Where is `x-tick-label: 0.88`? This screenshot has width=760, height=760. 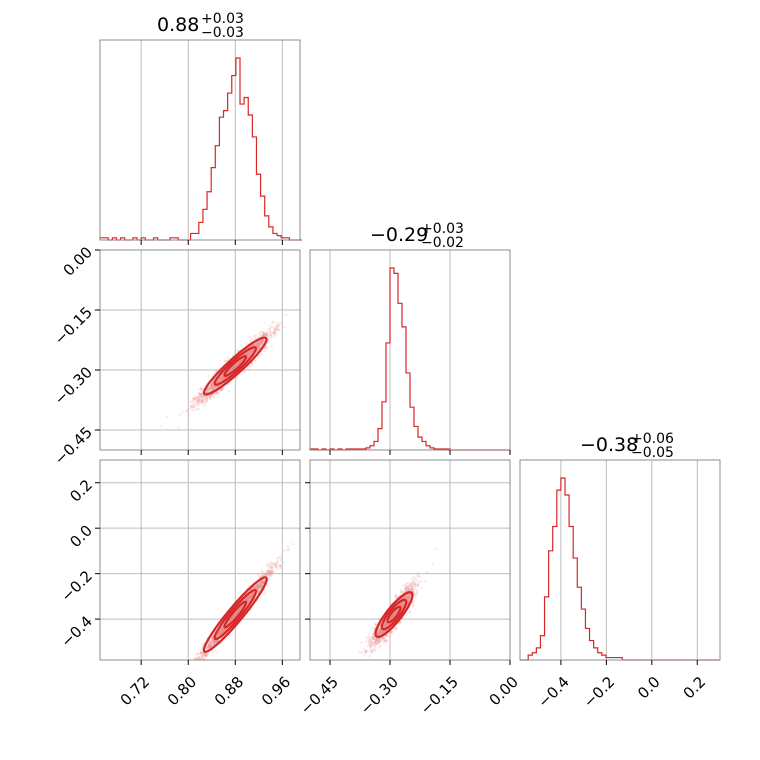
x-tick-label: 0.88 is located at coordinates (229, 691).